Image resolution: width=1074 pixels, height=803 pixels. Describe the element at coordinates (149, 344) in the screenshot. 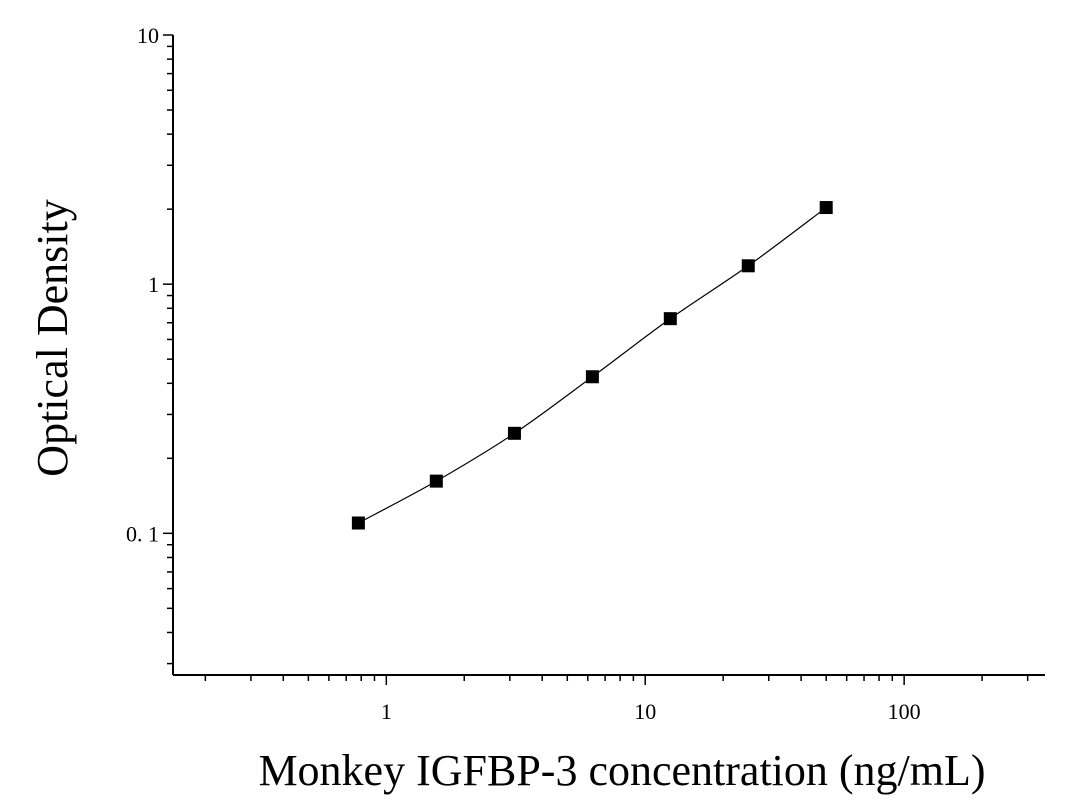

I see `y-ticks: 0. 1 1 10` at that location.